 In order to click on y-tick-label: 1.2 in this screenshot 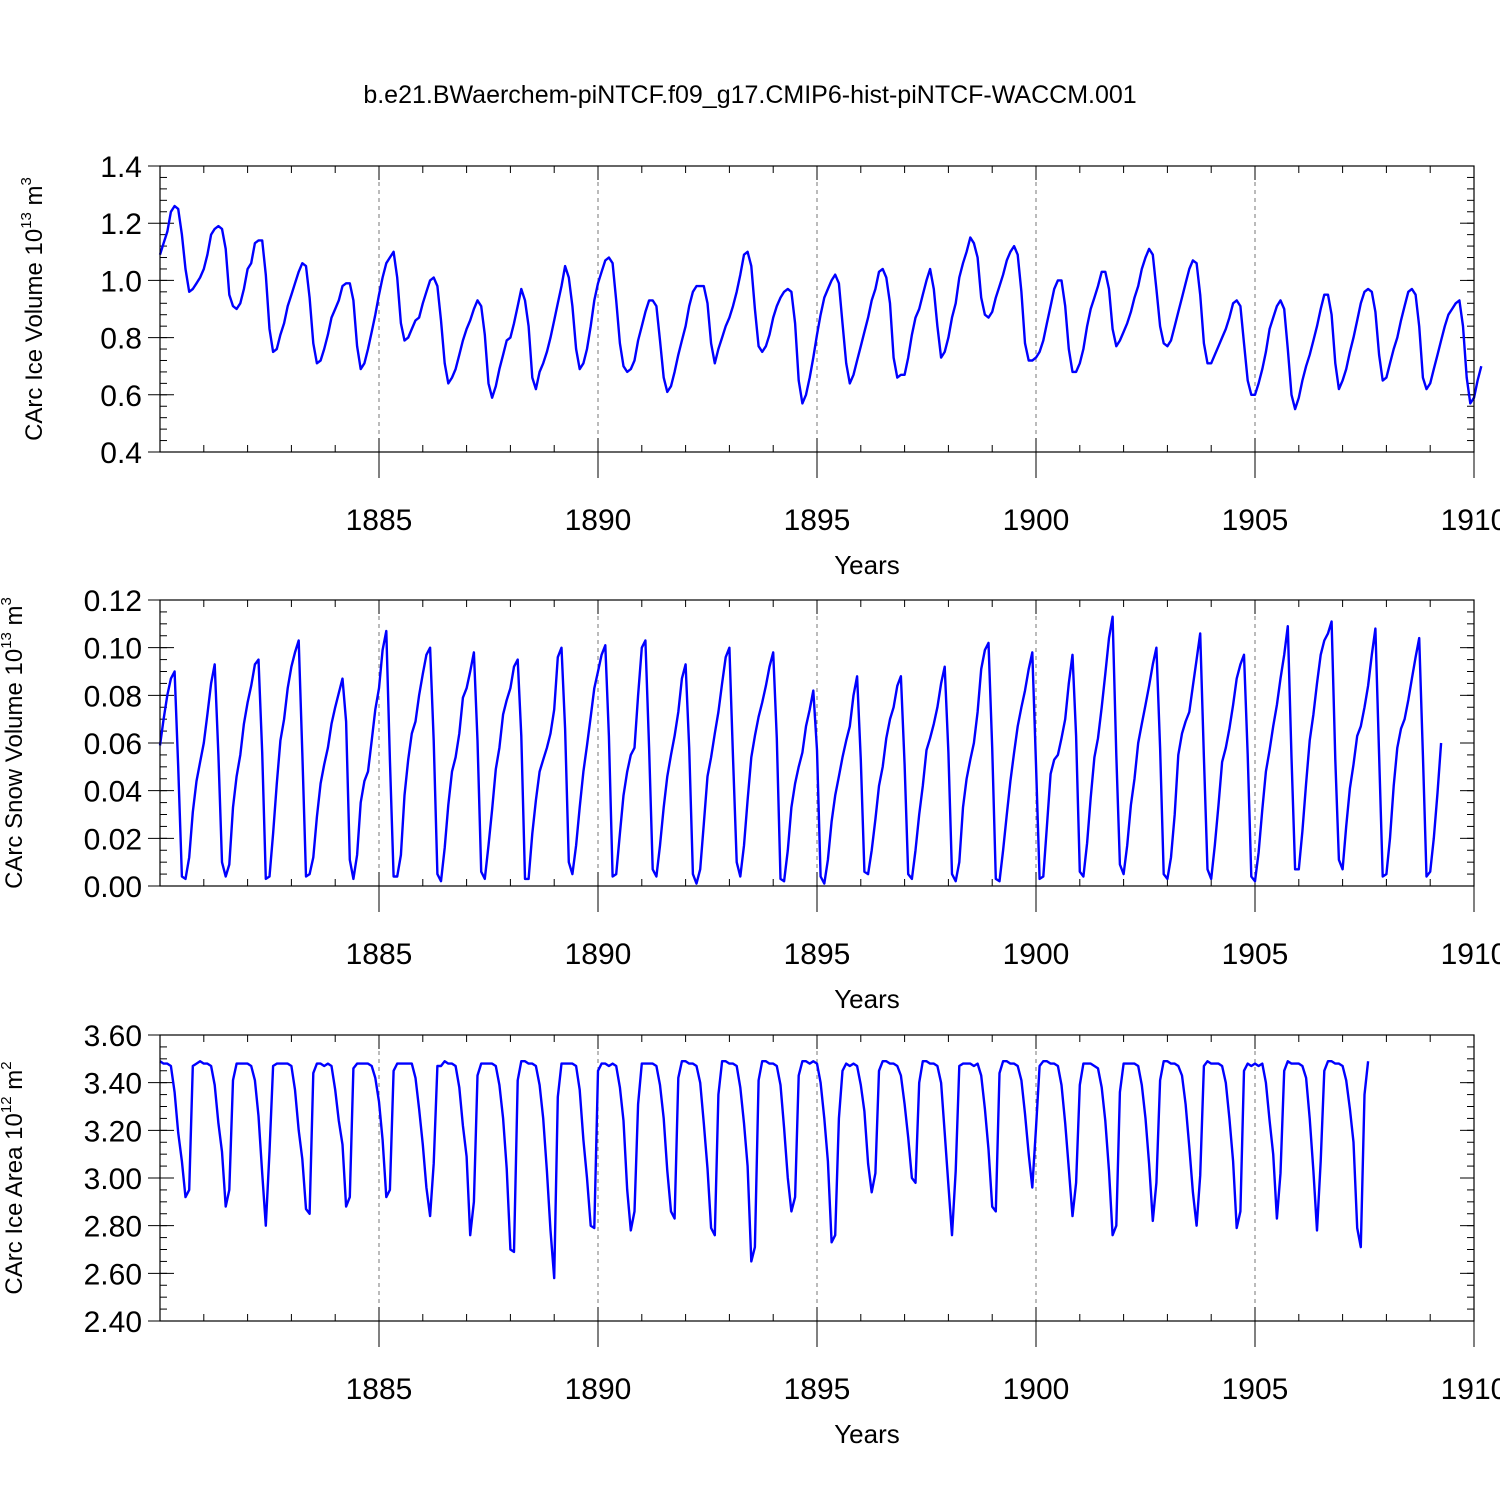, I will do `click(121, 224)`.